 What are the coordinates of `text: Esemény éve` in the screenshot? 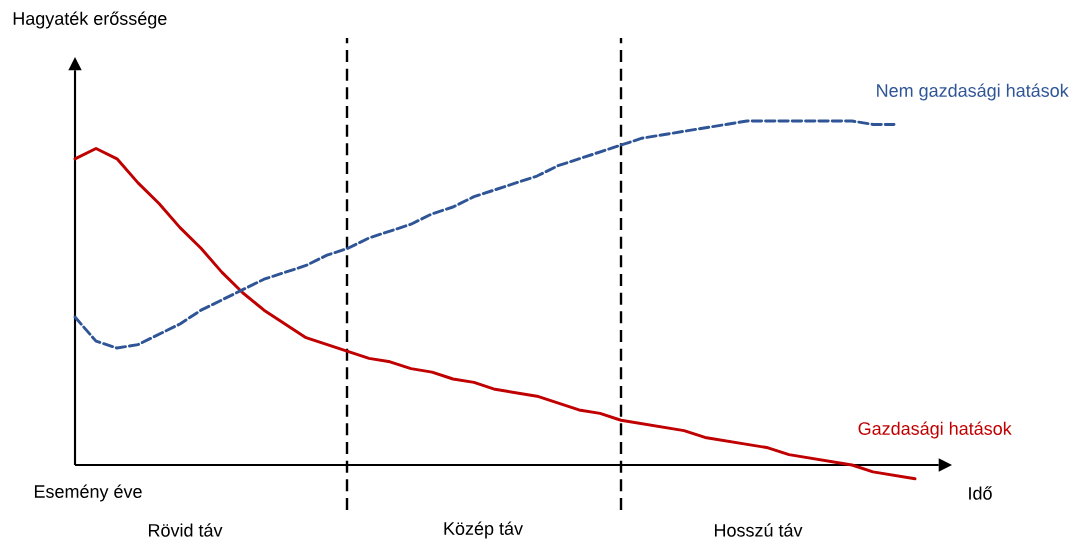 It's located at (88, 493).